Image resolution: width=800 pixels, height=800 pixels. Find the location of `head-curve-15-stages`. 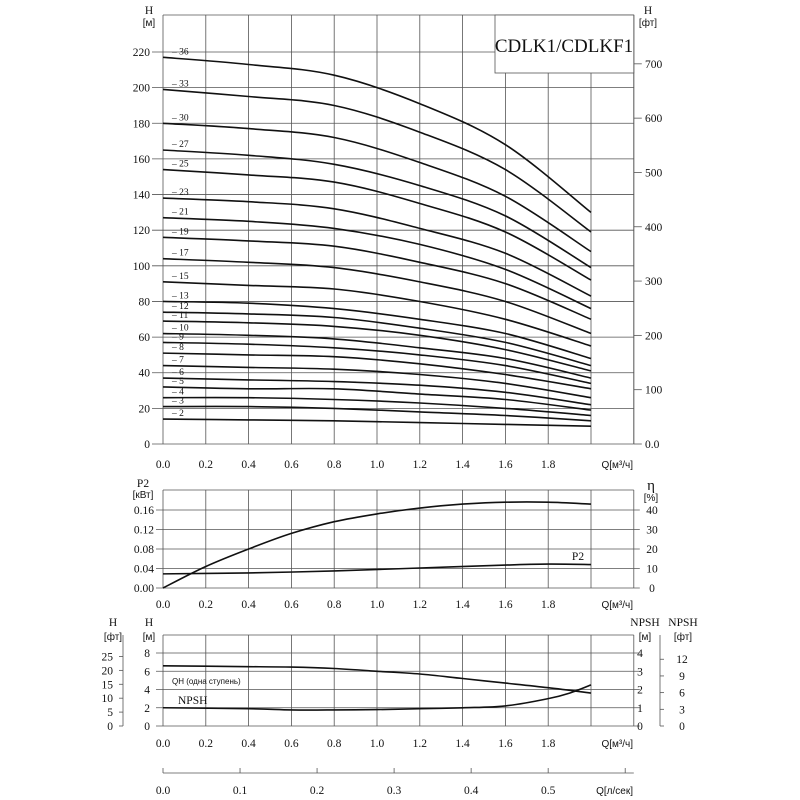

head-curve-15-stages is located at coordinates (377, 314).